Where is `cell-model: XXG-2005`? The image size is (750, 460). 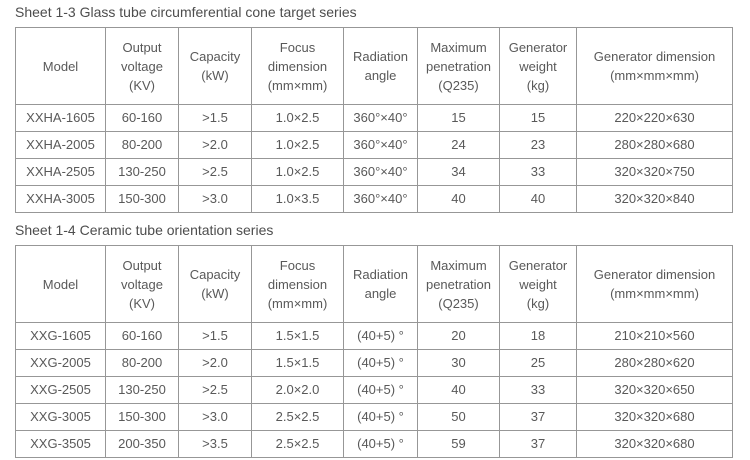 cell-model: XXG-2005 is located at coordinates (60, 363).